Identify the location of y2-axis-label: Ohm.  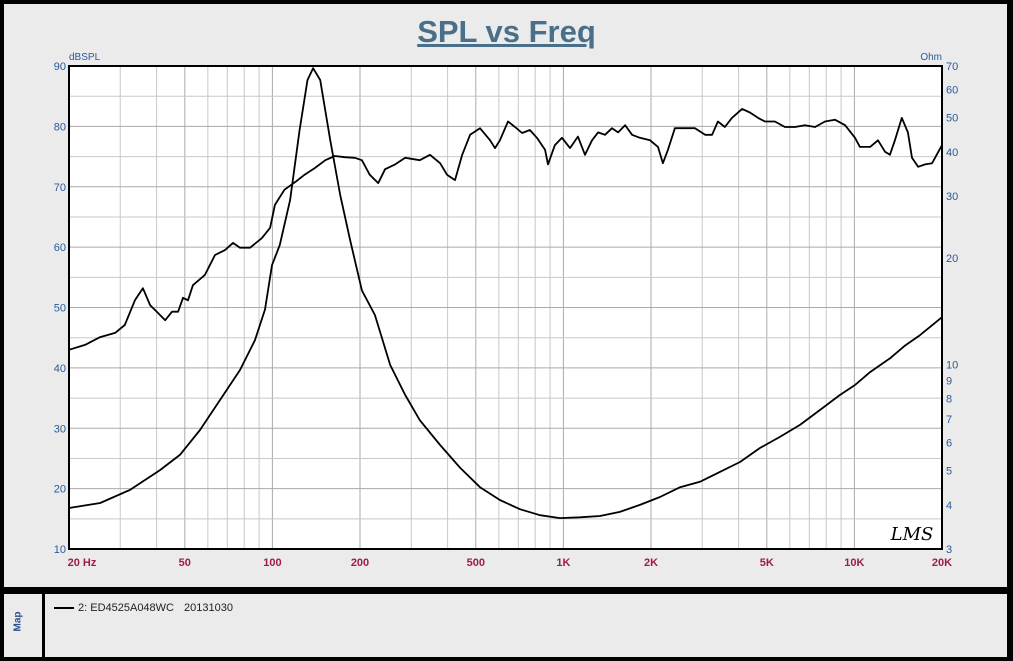
(931, 57).